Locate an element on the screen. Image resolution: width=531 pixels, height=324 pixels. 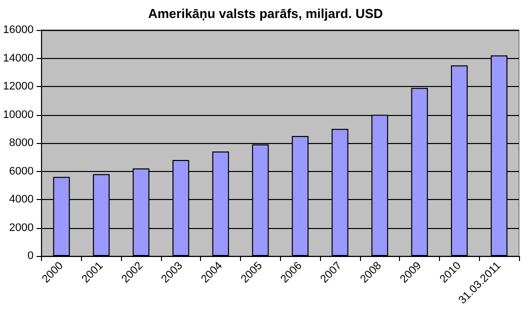
y-tick-label: 8000 is located at coordinates (21, 143).